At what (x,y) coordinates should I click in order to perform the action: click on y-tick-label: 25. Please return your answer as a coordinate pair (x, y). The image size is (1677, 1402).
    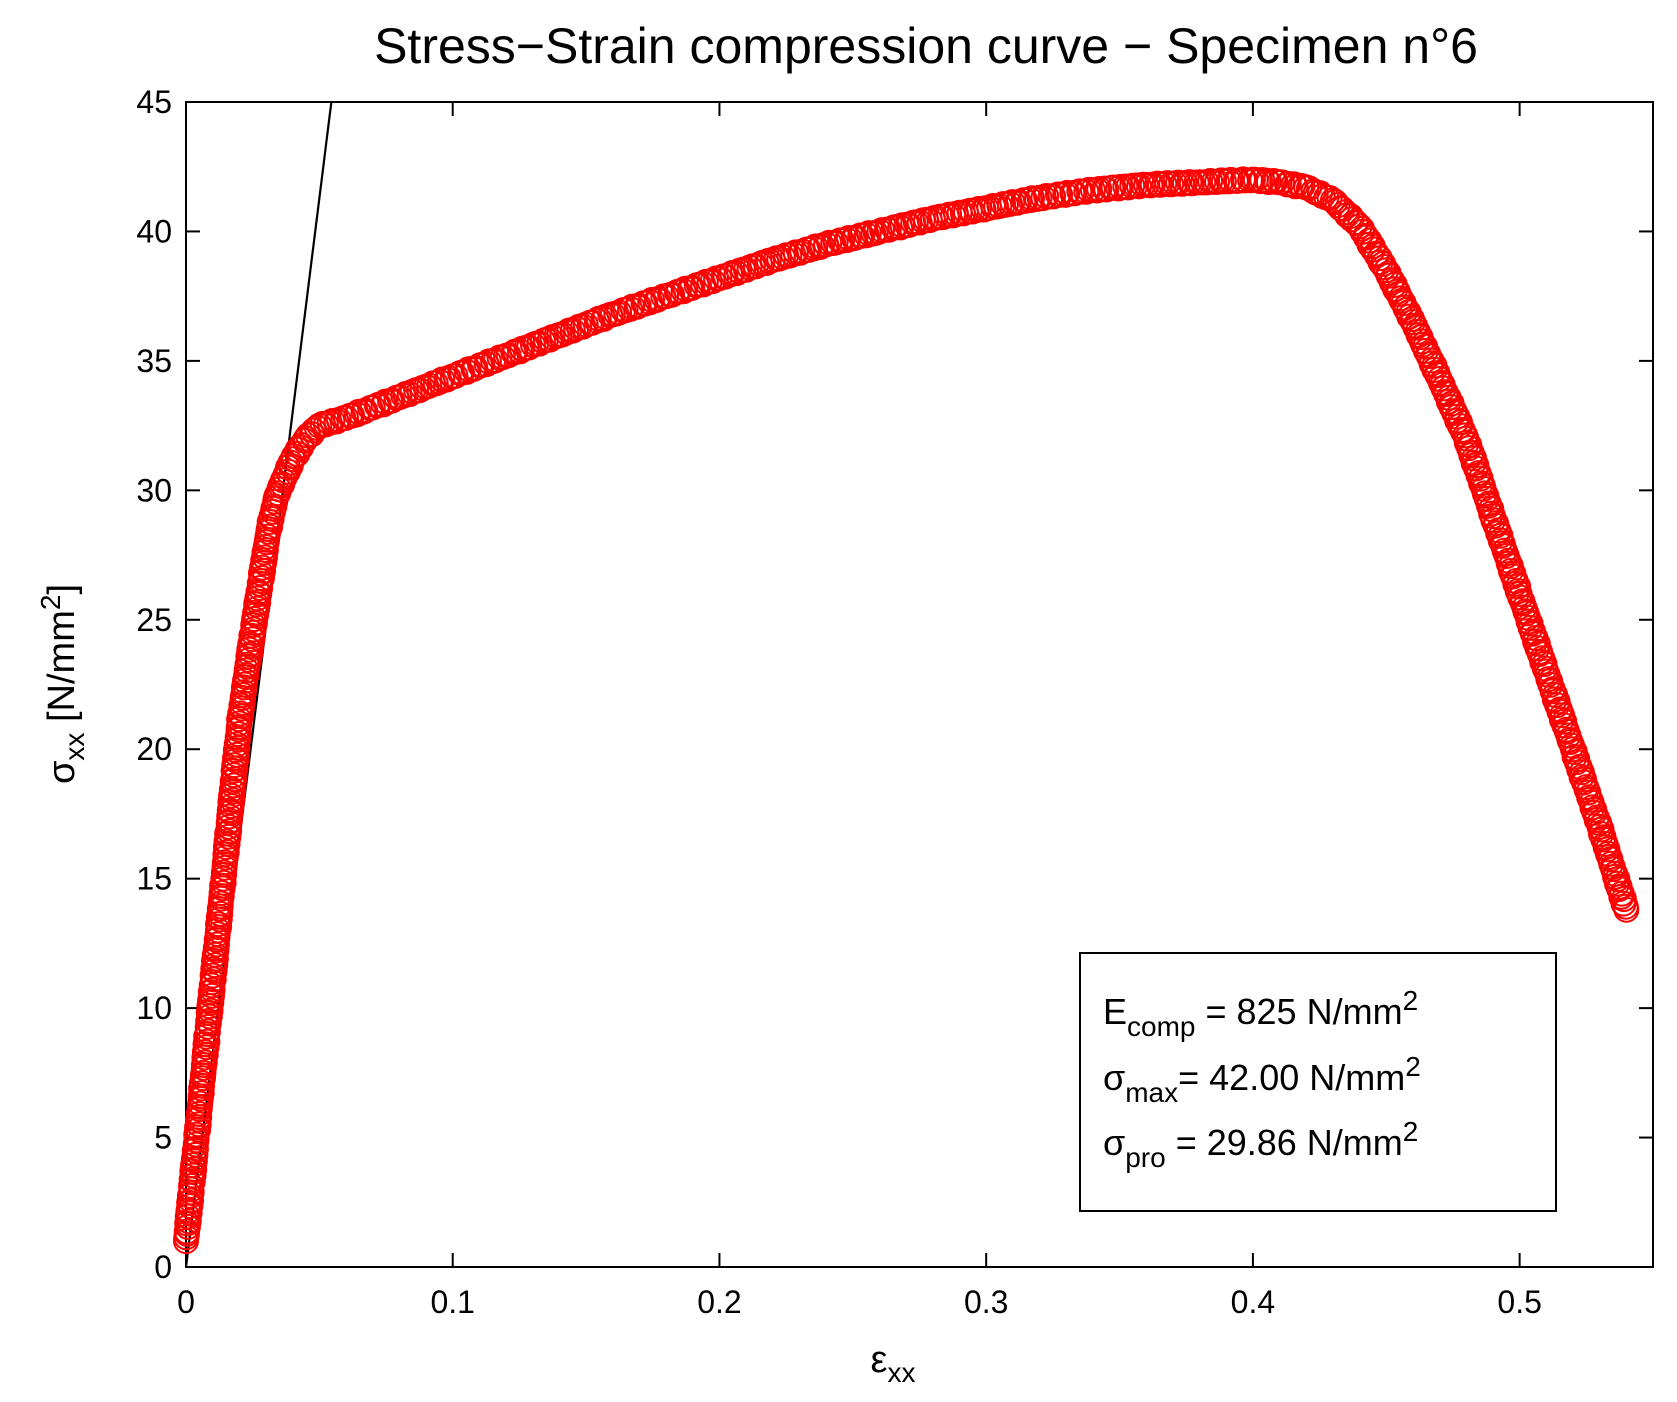
    Looking at the image, I should click on (154, 620).